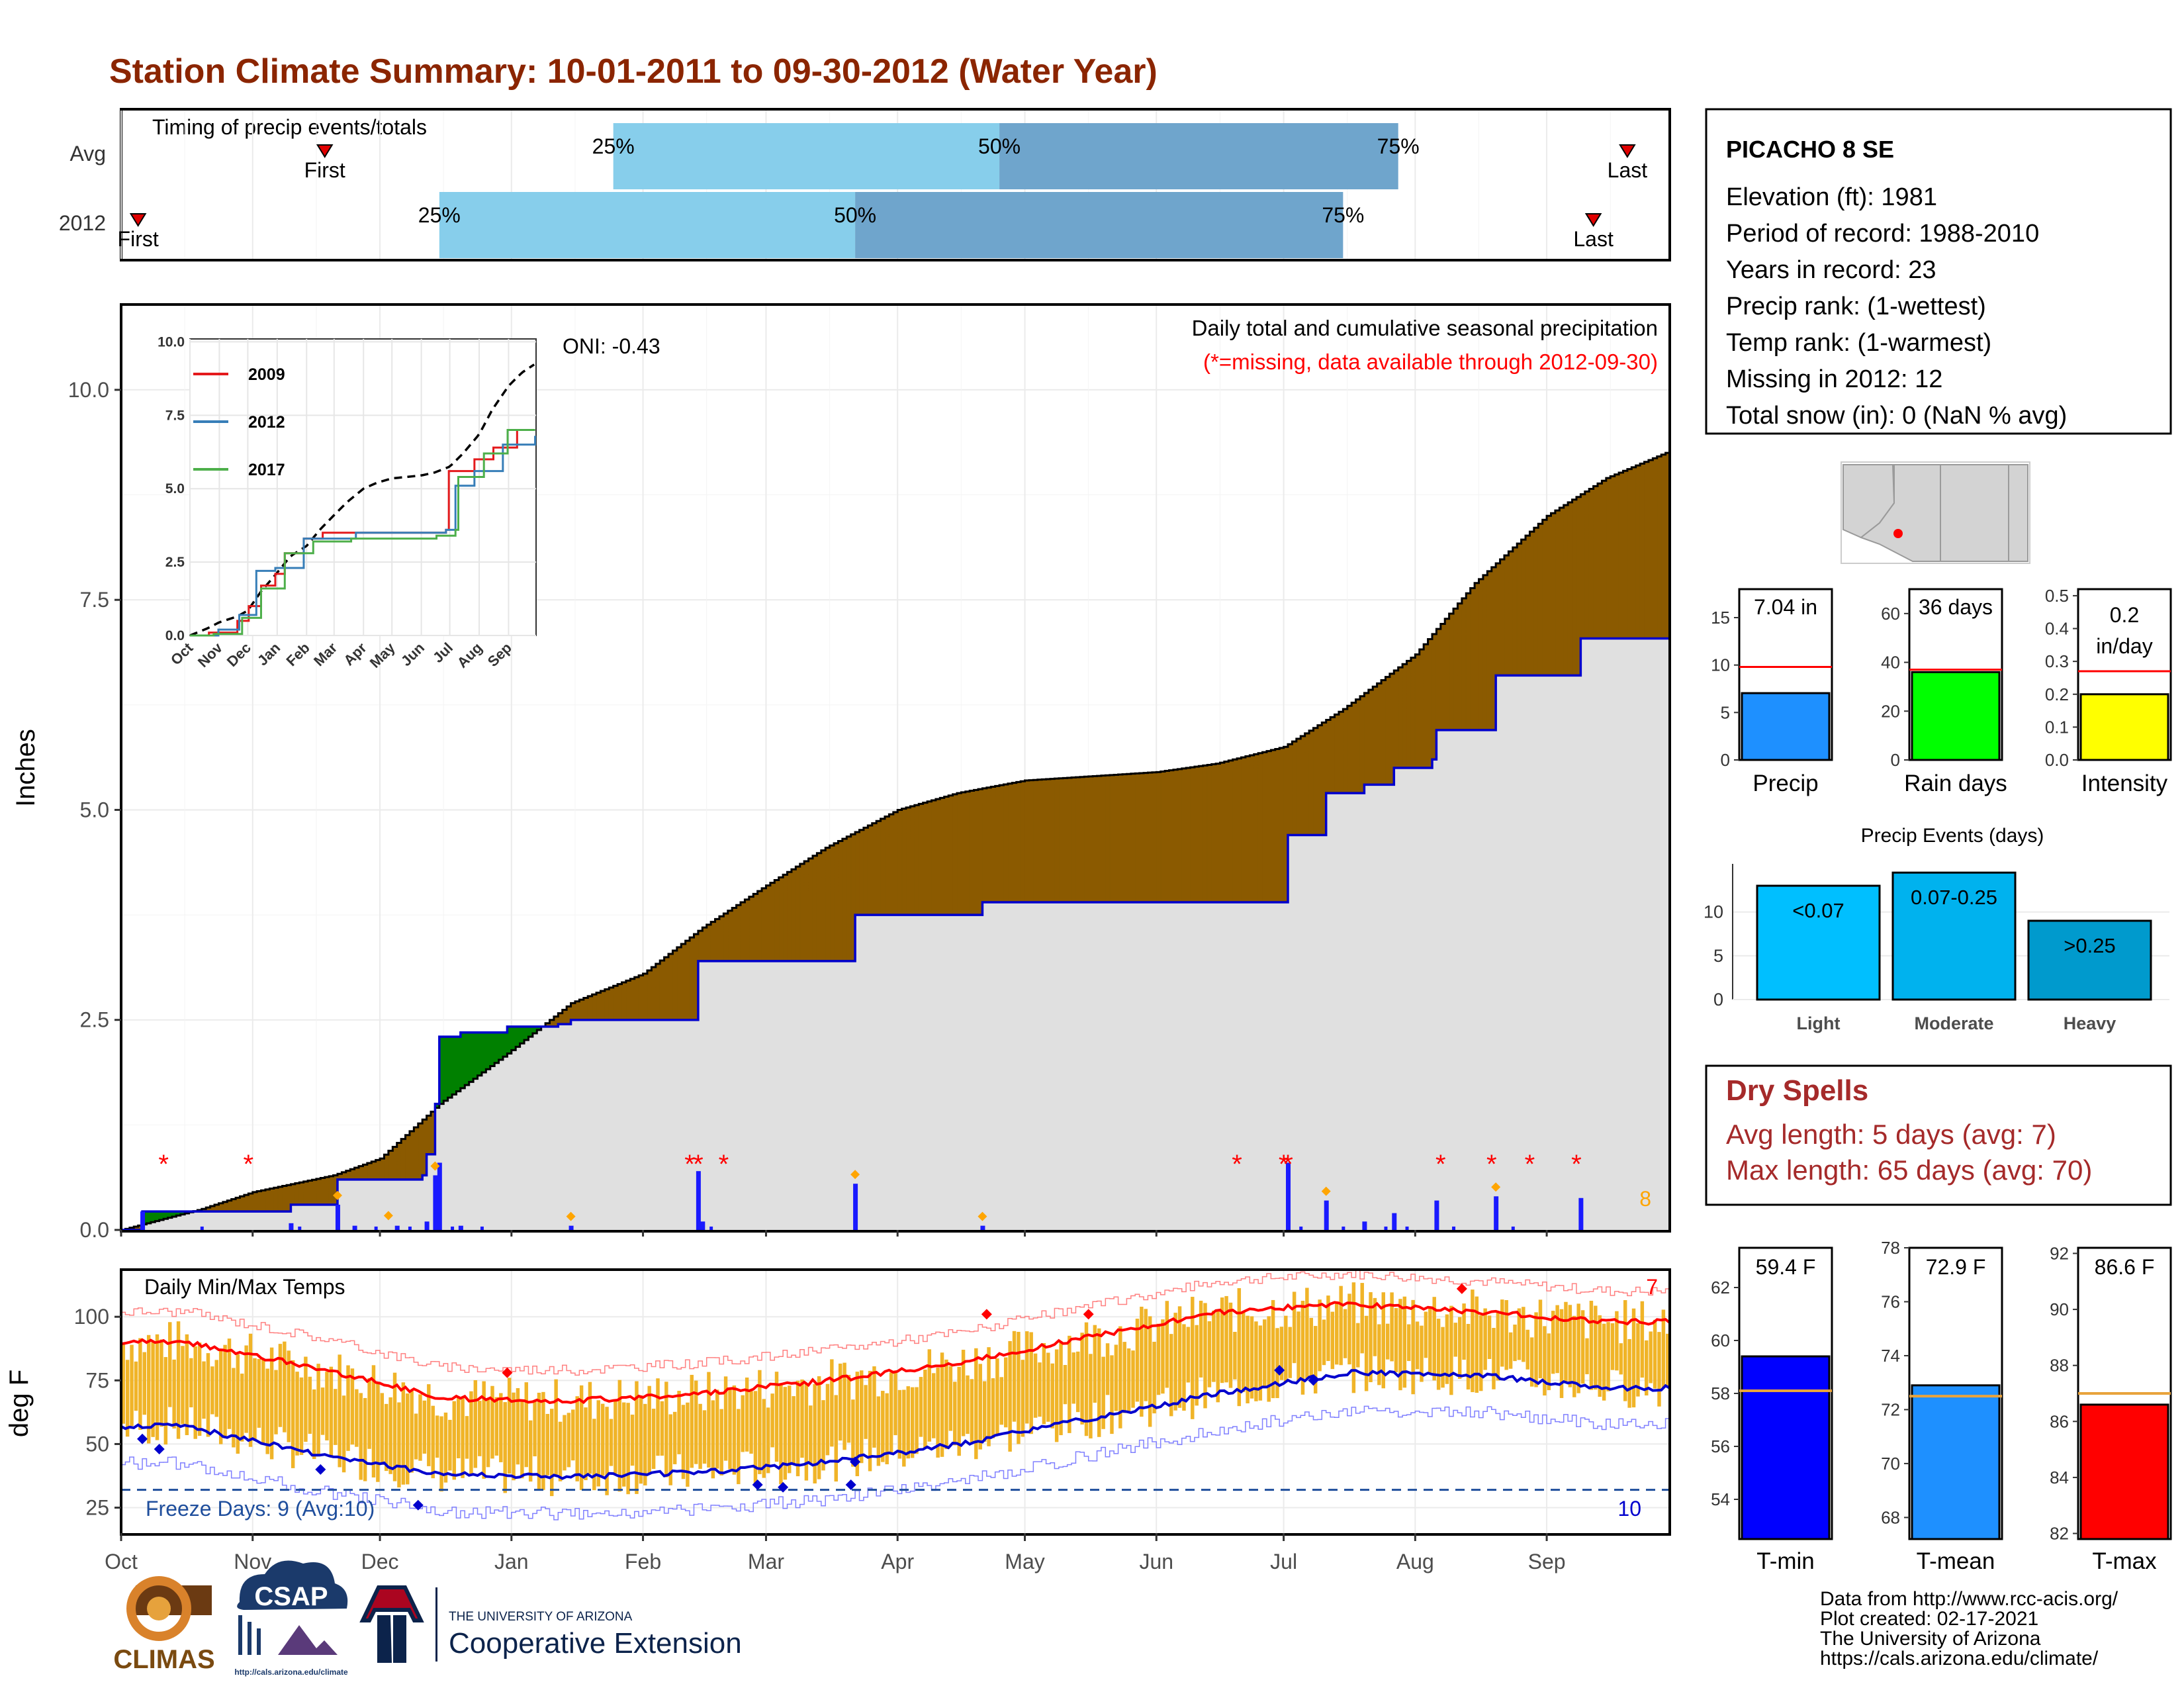 The width and height of the screenshot is (2184, 1688). Describe the element at coordinates (1831, 270) in the screenshot. I see `station-years: Years in record: 23` at that location.